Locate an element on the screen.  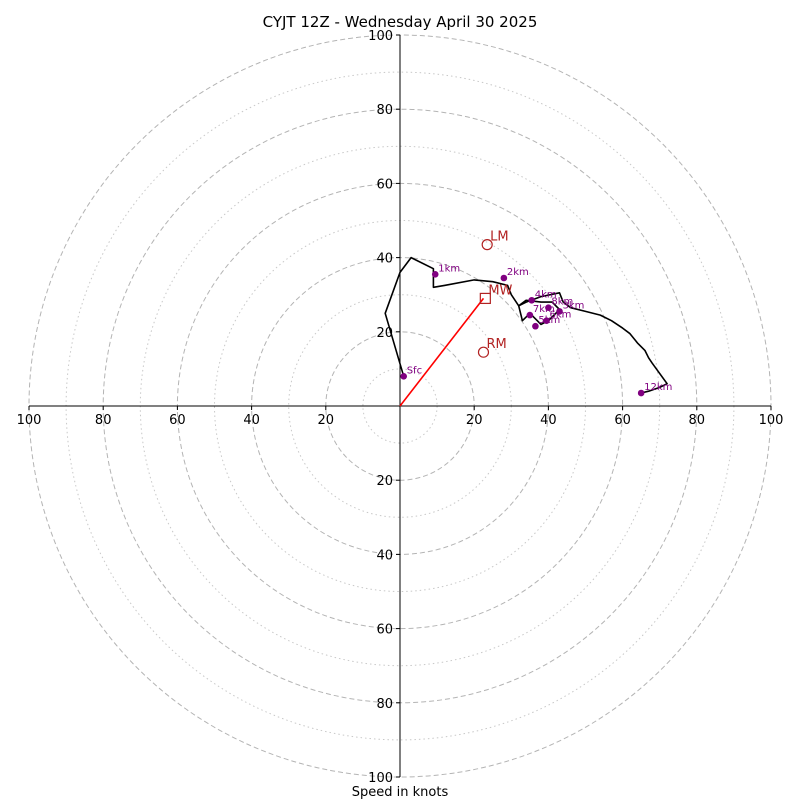
height-label-sfc: Sfc is located at coordinates (414, 370).